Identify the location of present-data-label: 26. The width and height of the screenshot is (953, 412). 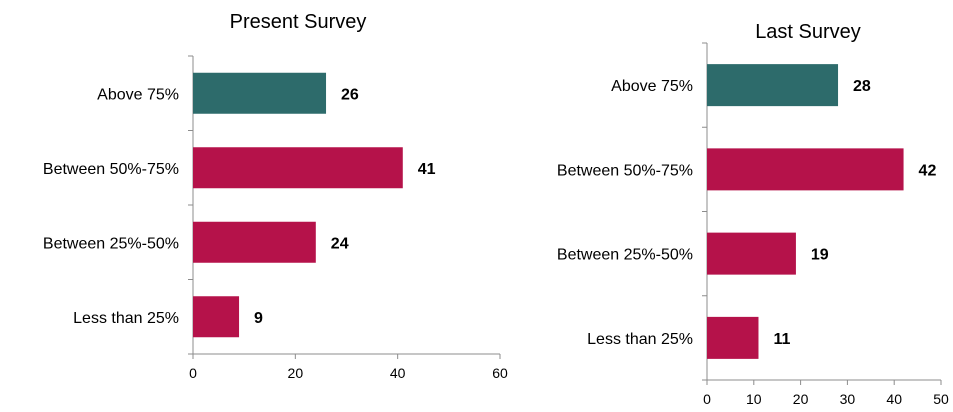
(350, 94).